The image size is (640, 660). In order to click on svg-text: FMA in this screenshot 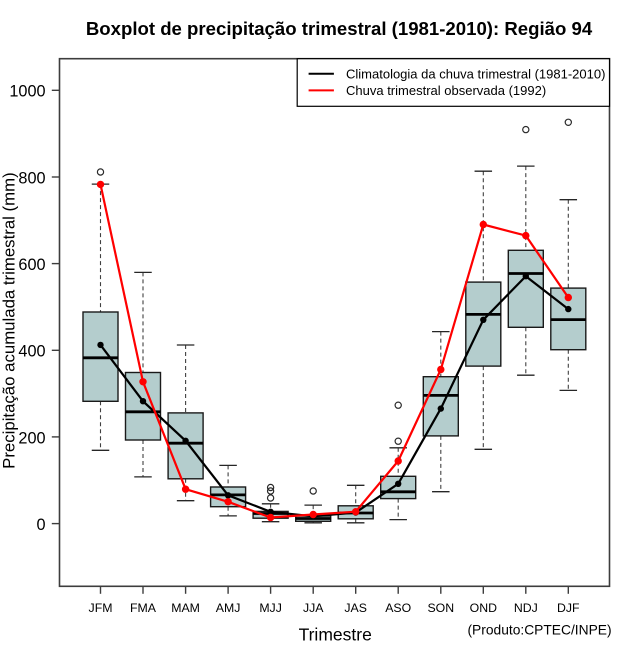, I will do `click(143, 608)`.